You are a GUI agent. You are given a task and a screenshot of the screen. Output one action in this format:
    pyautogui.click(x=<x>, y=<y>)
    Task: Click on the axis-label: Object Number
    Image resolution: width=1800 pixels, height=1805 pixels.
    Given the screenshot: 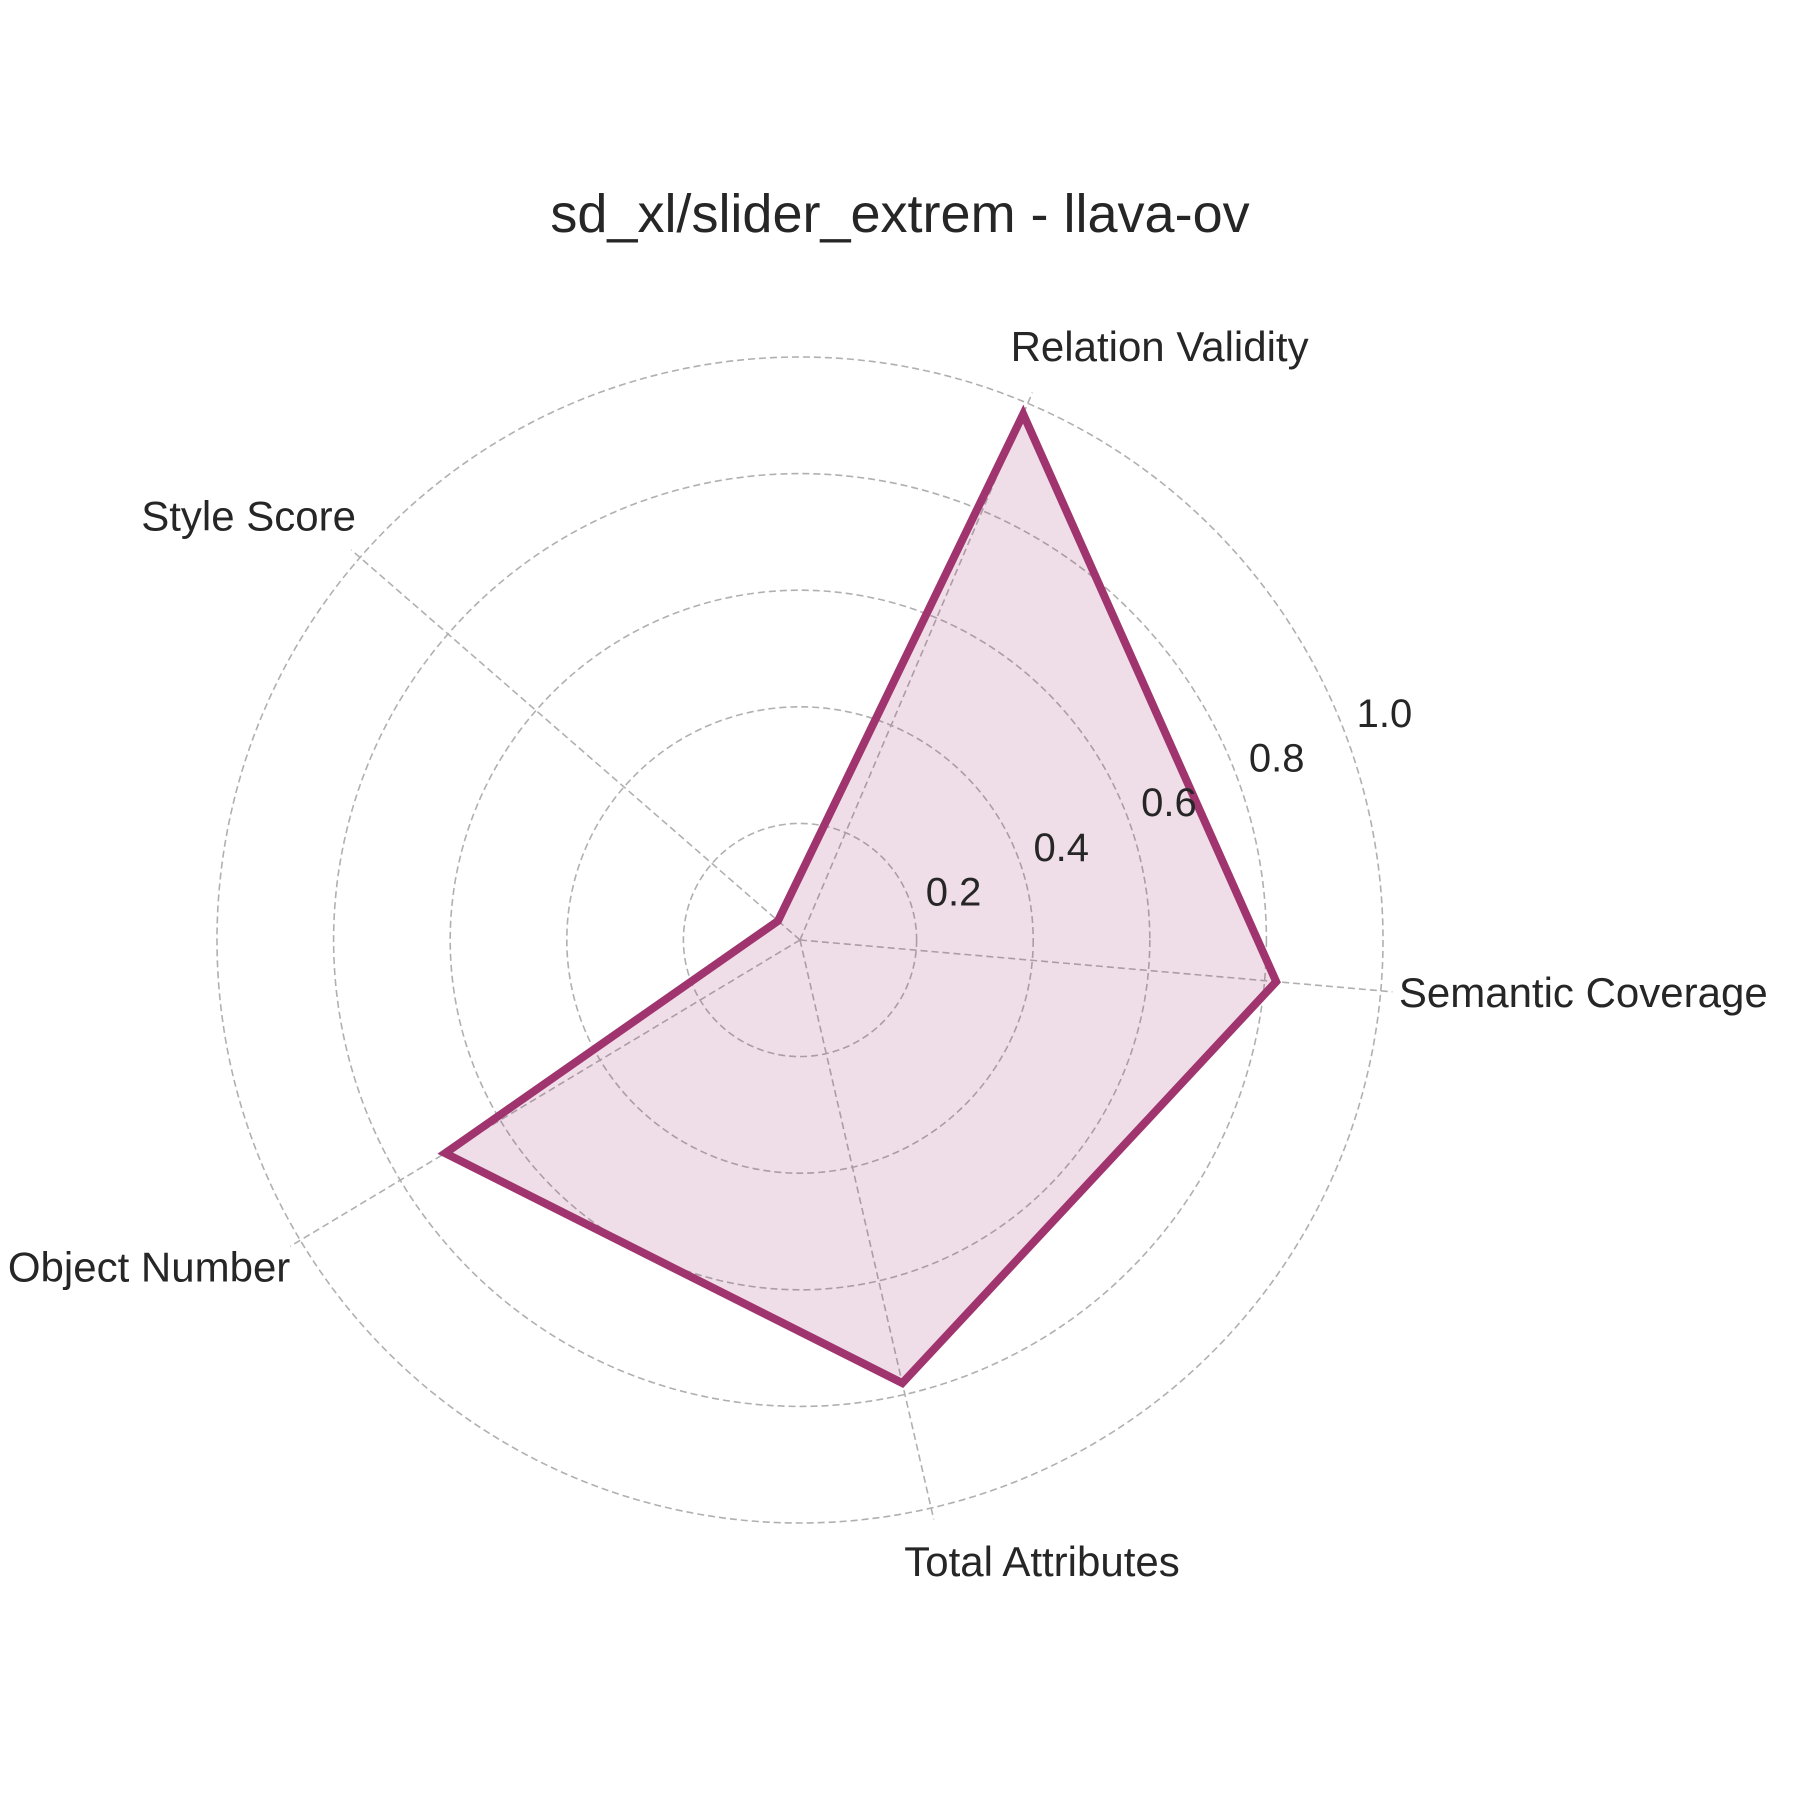 What is the action you would take?
    pyautogui.click(x=149, y=1266)
    